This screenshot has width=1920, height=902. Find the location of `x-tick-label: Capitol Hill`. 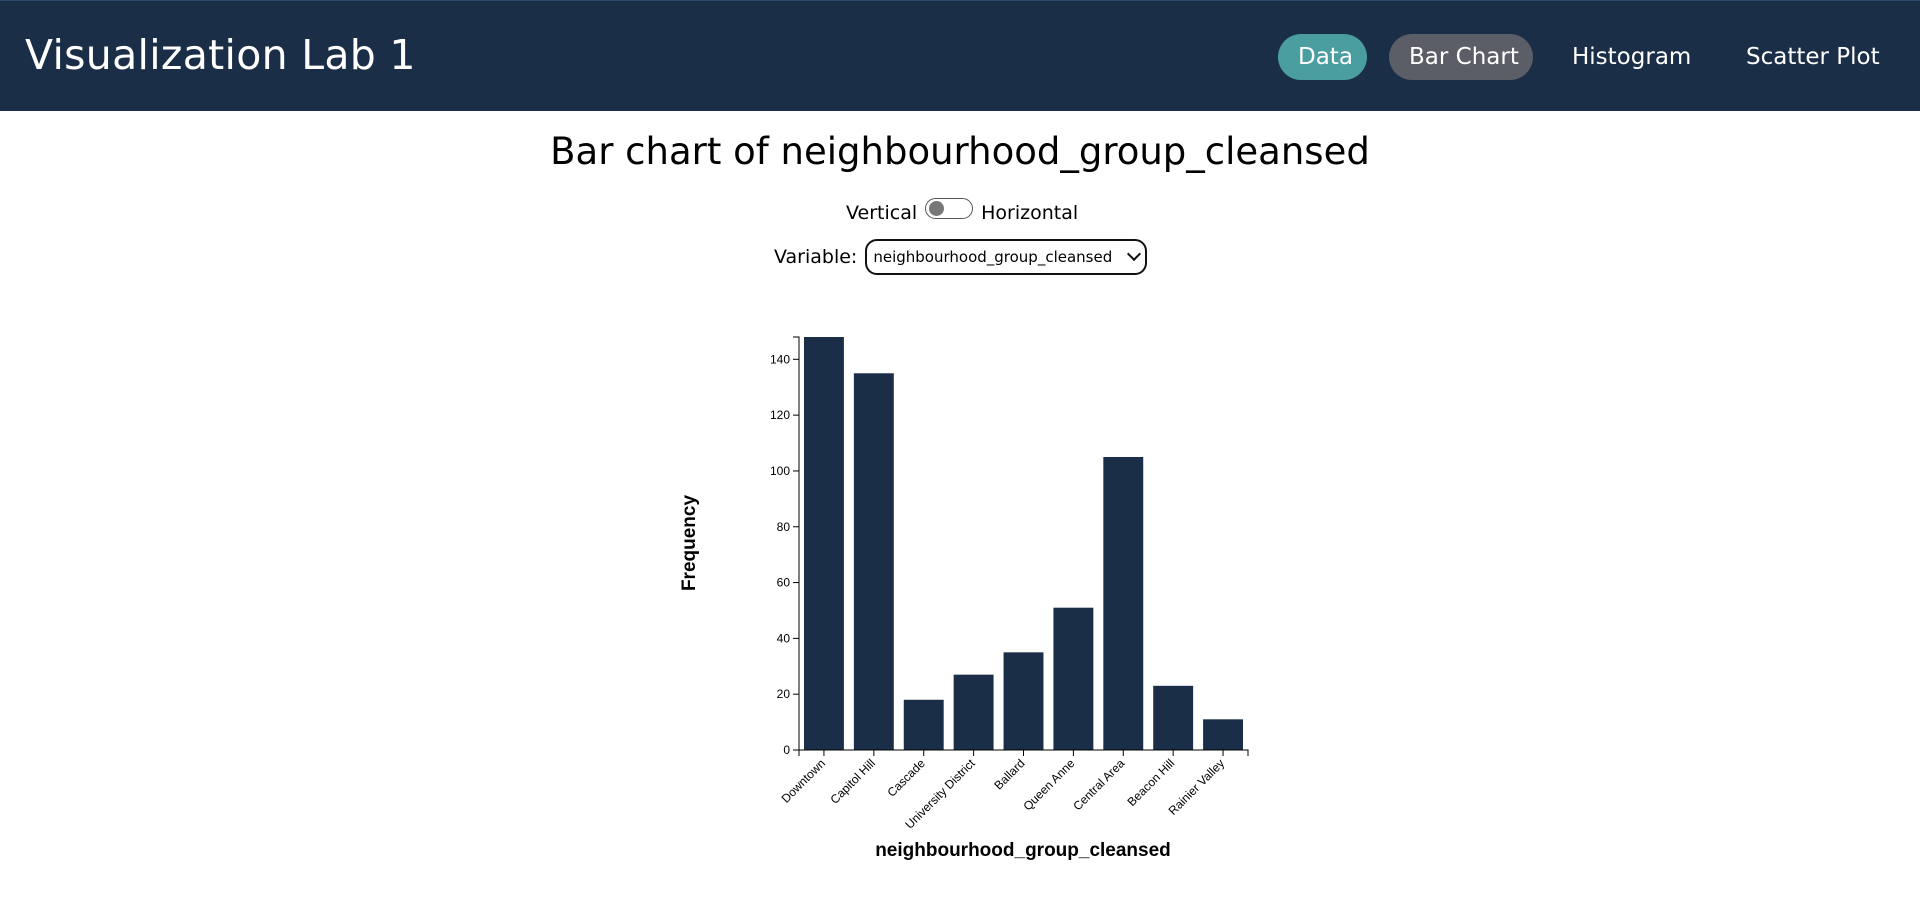

x-tick-label: Capitol Hill is located at coordinates (852, 781).